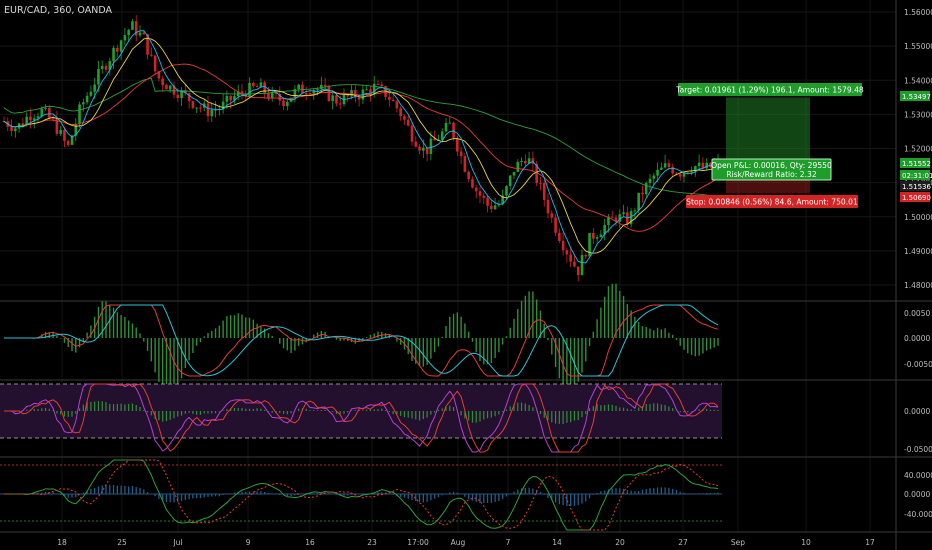 The height and width of the screenshot is (550, 932). I want to click on price-tag: 1.53497, so click(915, 96).